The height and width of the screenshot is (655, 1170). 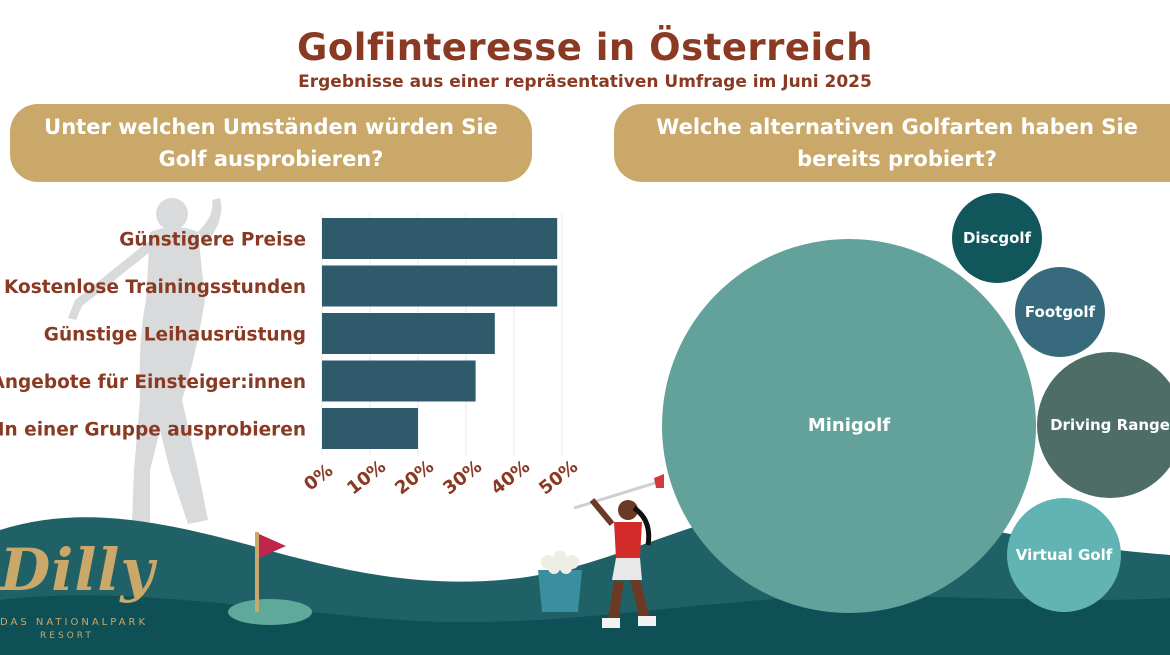 I want to click on bar-category-label: In einer Gruppe ausprobieren, so click(x=153, y=430).